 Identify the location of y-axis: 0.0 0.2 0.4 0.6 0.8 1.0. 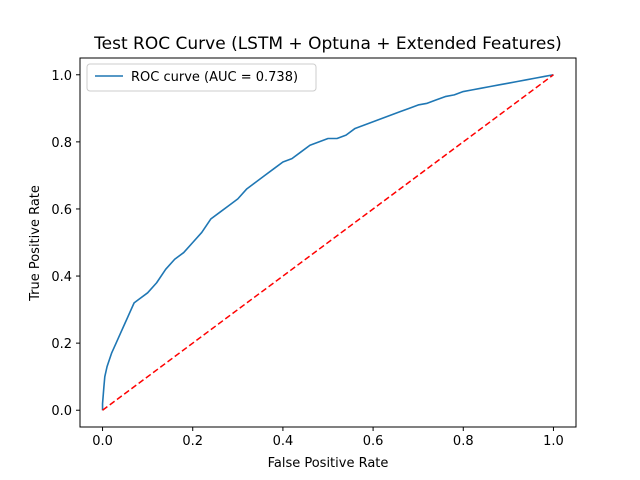
(65, 244).